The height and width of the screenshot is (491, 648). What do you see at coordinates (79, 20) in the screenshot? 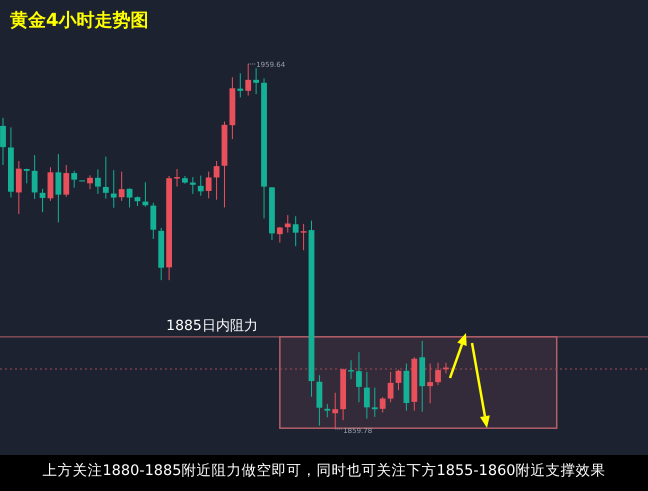
I see `chart-title: 黄金4小时走势图` at bounding box center [79, 20].